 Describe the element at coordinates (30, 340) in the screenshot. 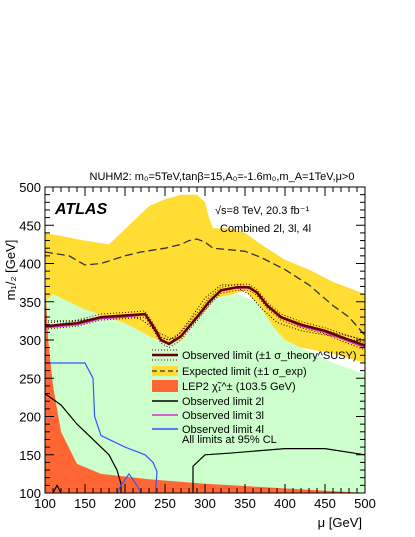

I see `y-tick-label: 300` at that location.